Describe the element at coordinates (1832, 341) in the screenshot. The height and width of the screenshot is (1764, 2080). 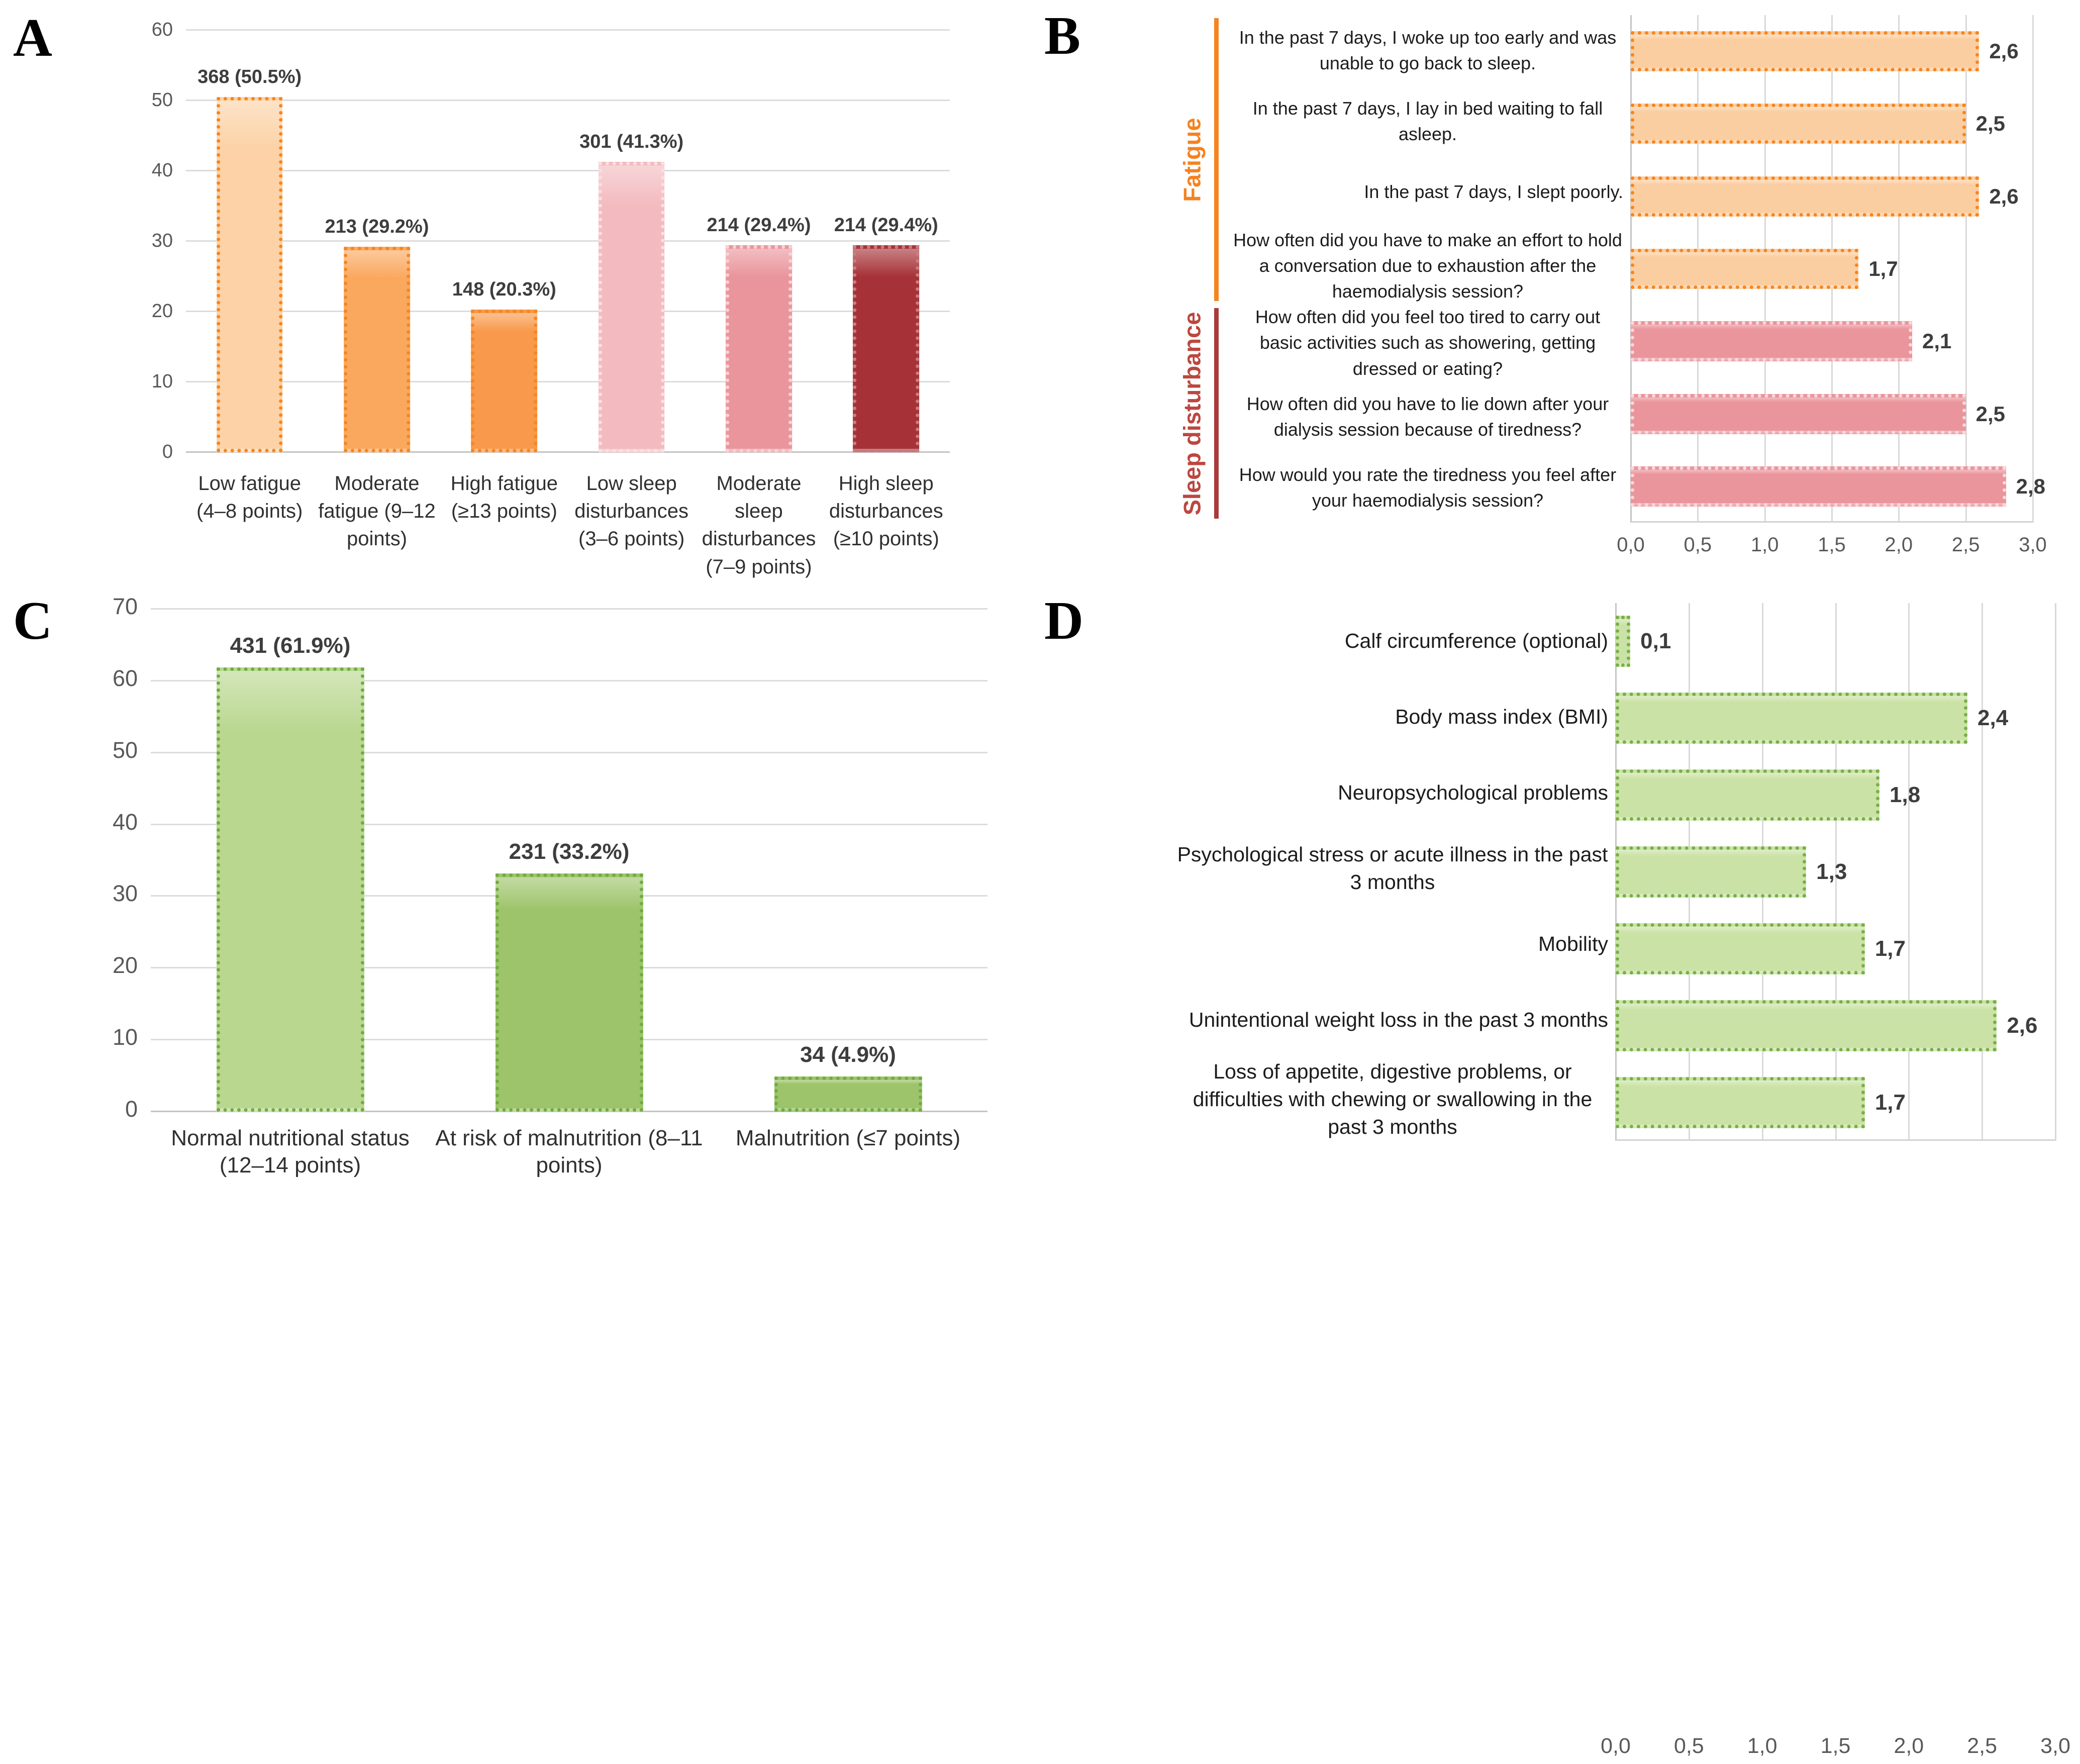
I see `bar-row: 2,1` at that location.